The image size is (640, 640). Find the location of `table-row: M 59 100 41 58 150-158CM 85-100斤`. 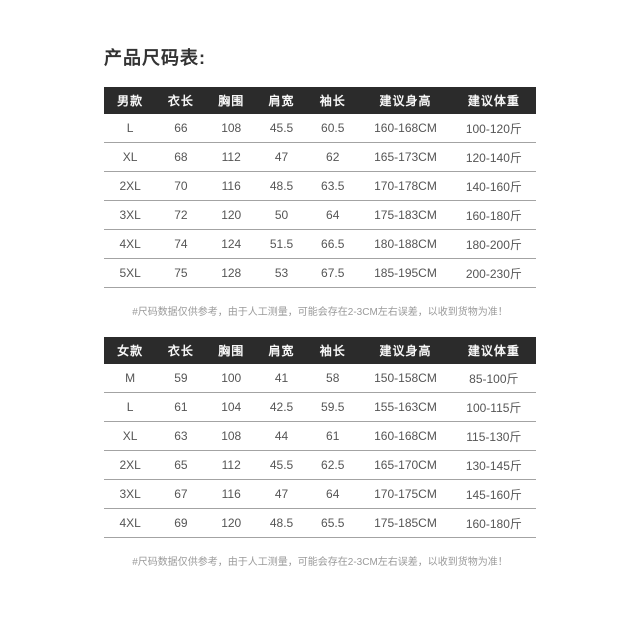

table-row: M 59 100 41 58 150-158CM 85-100斤 is located at coordinates (320, 378).